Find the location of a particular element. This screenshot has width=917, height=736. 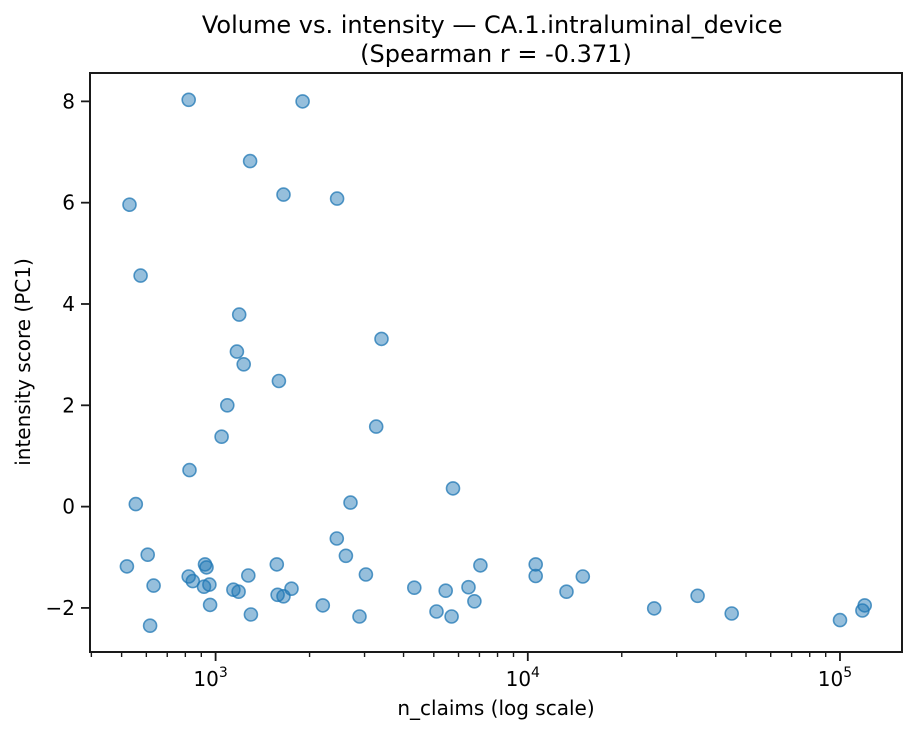

x-tick-label: 10⁴ is located at coordinates (523, 678).